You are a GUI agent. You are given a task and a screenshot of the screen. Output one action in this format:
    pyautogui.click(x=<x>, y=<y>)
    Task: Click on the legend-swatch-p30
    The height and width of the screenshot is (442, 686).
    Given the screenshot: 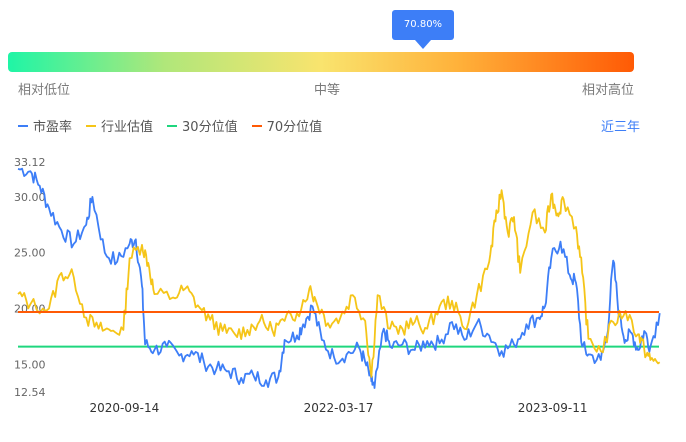 What is the action you would take?
    pyautogui.click(x=172, y=125)
    